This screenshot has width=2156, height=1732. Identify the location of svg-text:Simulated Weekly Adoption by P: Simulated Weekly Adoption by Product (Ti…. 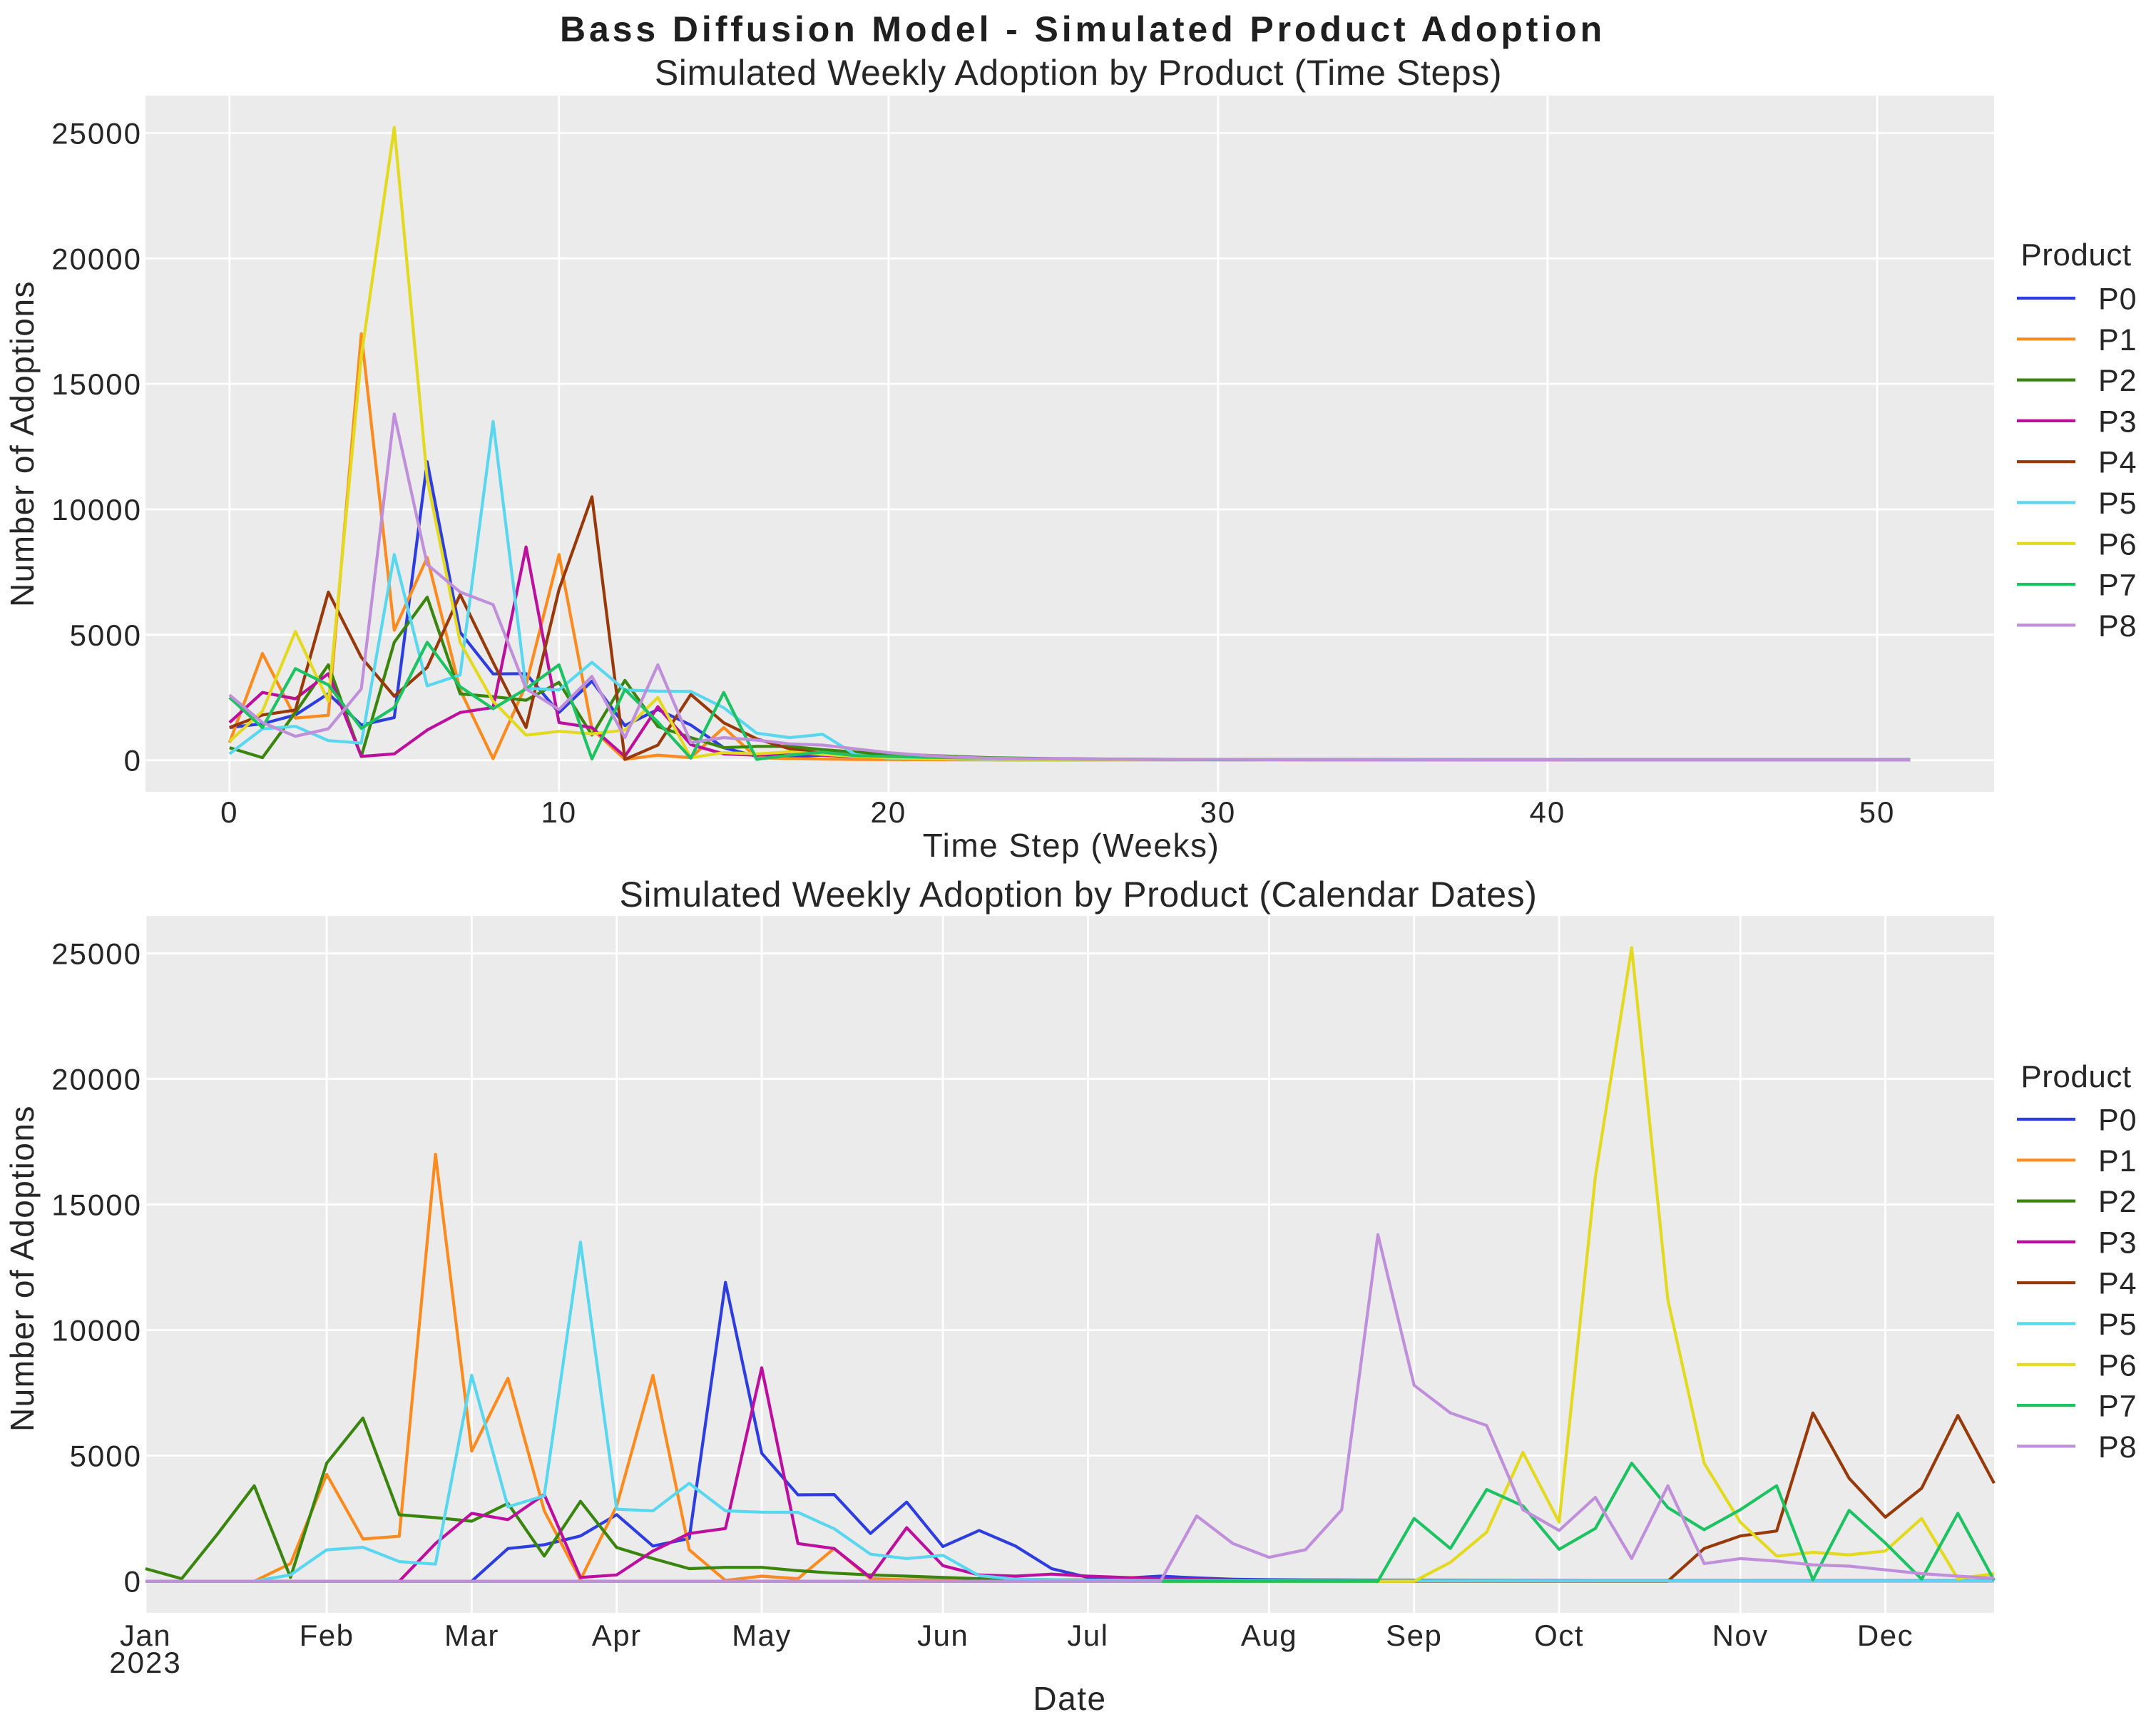
(1078, 73).